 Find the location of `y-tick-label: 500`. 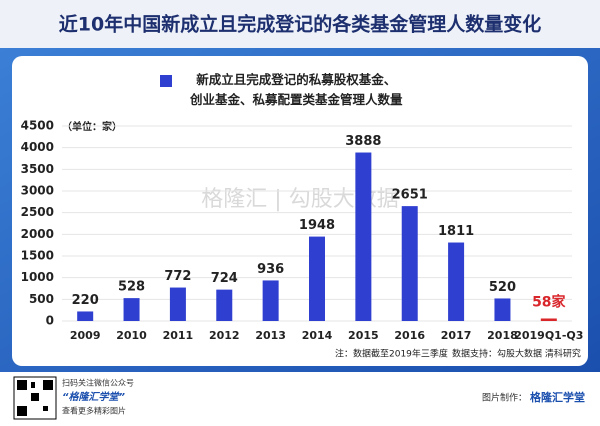

y-tick-label: 500 is located at coordinates (41, 299).